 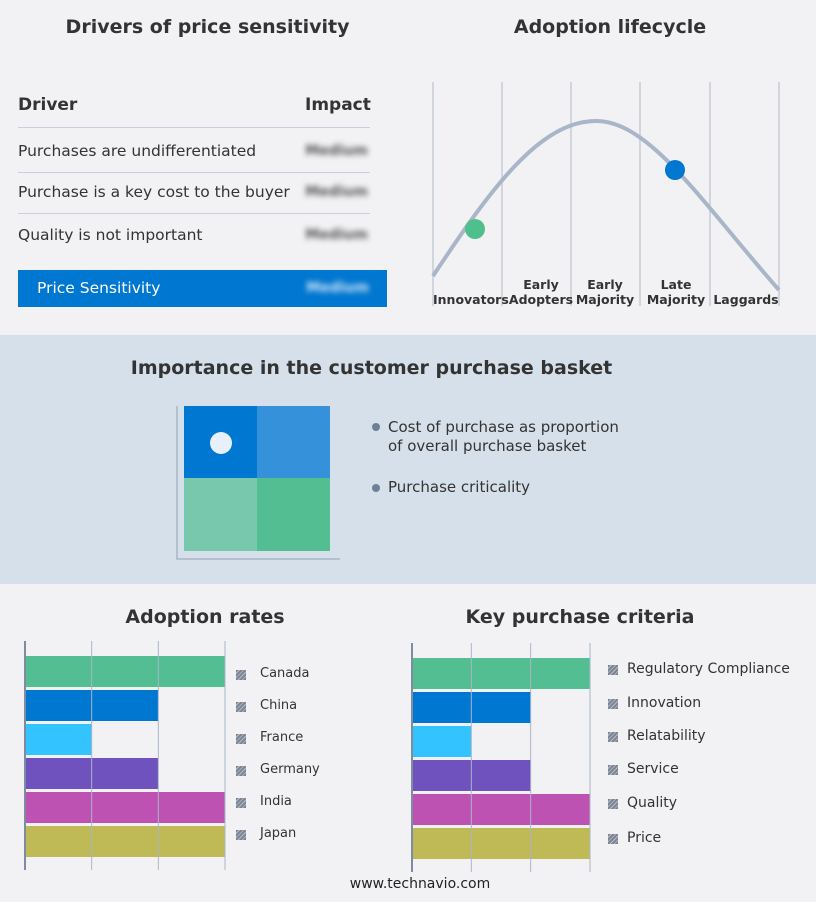 I want to click on legend-label: China, so click(x=279, y=705).